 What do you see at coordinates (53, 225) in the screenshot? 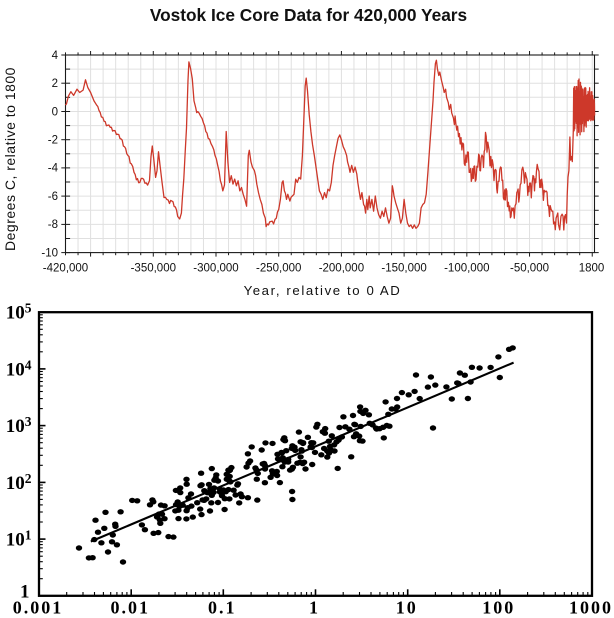
I see `svg-text: -8` at bounding box center [53, 225].